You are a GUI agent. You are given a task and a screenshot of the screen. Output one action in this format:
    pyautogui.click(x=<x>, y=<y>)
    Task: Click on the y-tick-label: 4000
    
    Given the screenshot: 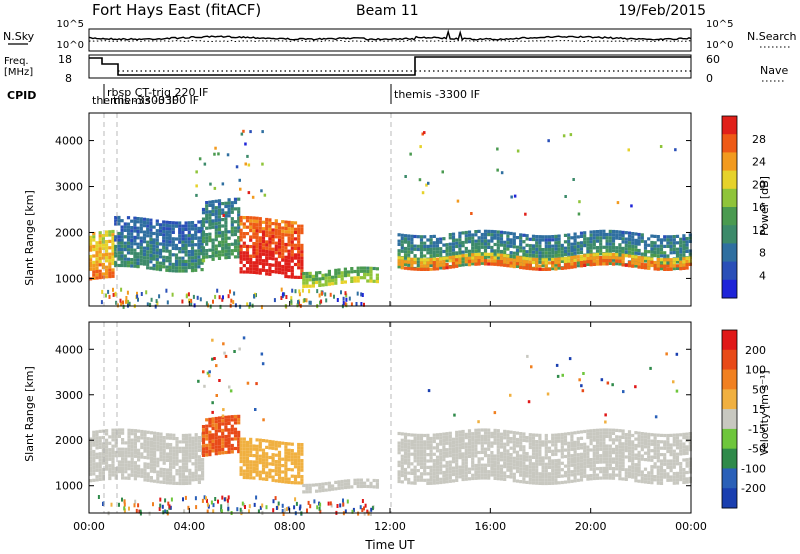 What is the action you would take?
    pyautogui.click(x=69, y=349)
    